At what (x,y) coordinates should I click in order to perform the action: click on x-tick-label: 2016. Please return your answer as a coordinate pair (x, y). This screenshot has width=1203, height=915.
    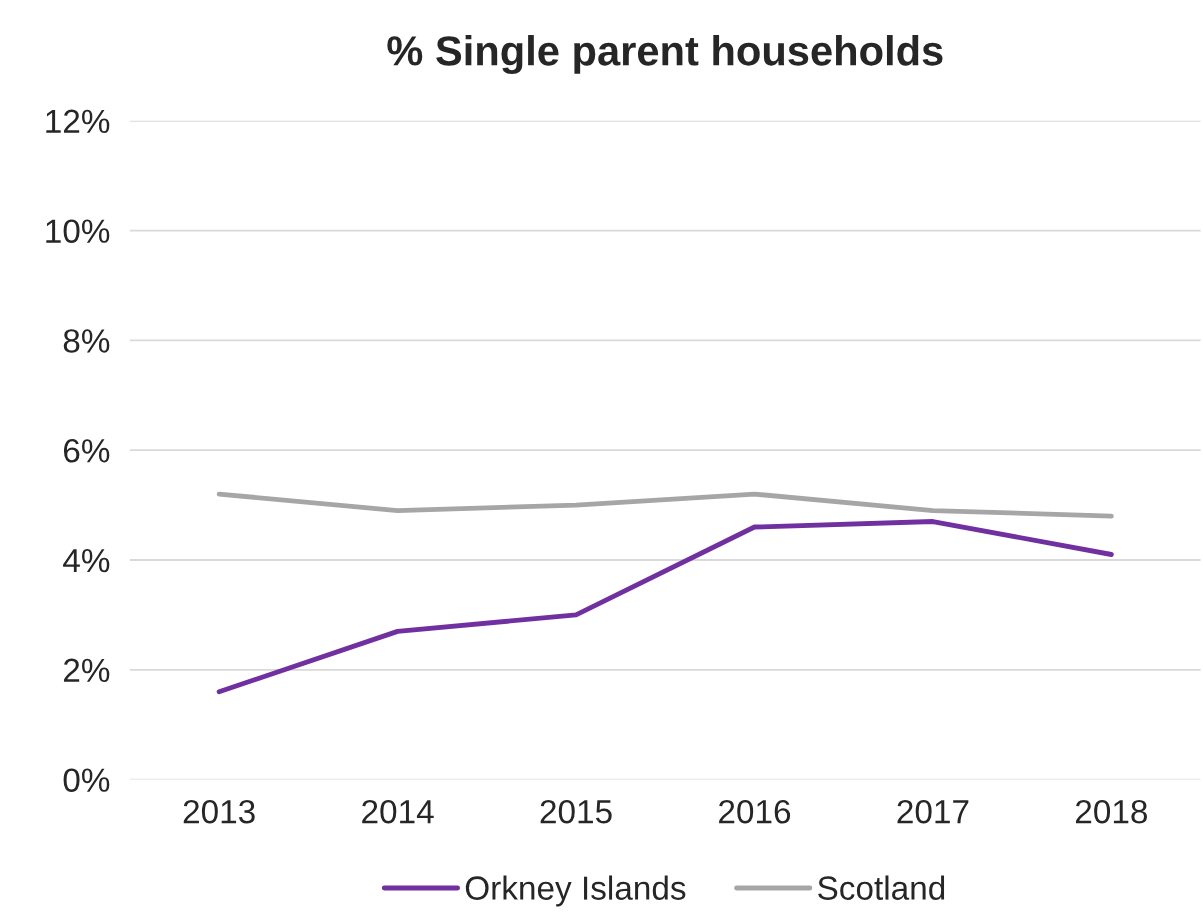
    Looking at the image, I should click on (755, 811).